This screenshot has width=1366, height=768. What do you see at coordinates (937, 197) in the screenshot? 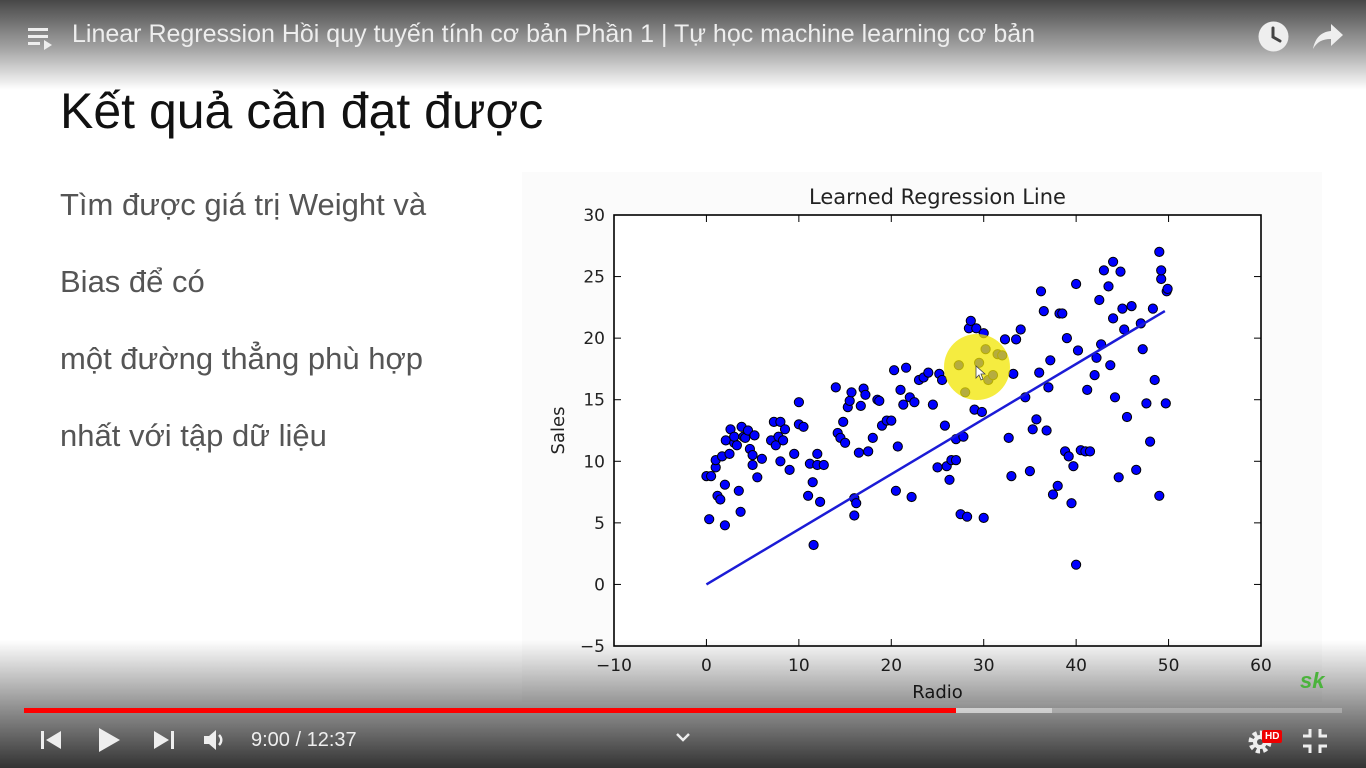
I see `chart-title: Learned Regression Line` at bounding box center [937, 197].